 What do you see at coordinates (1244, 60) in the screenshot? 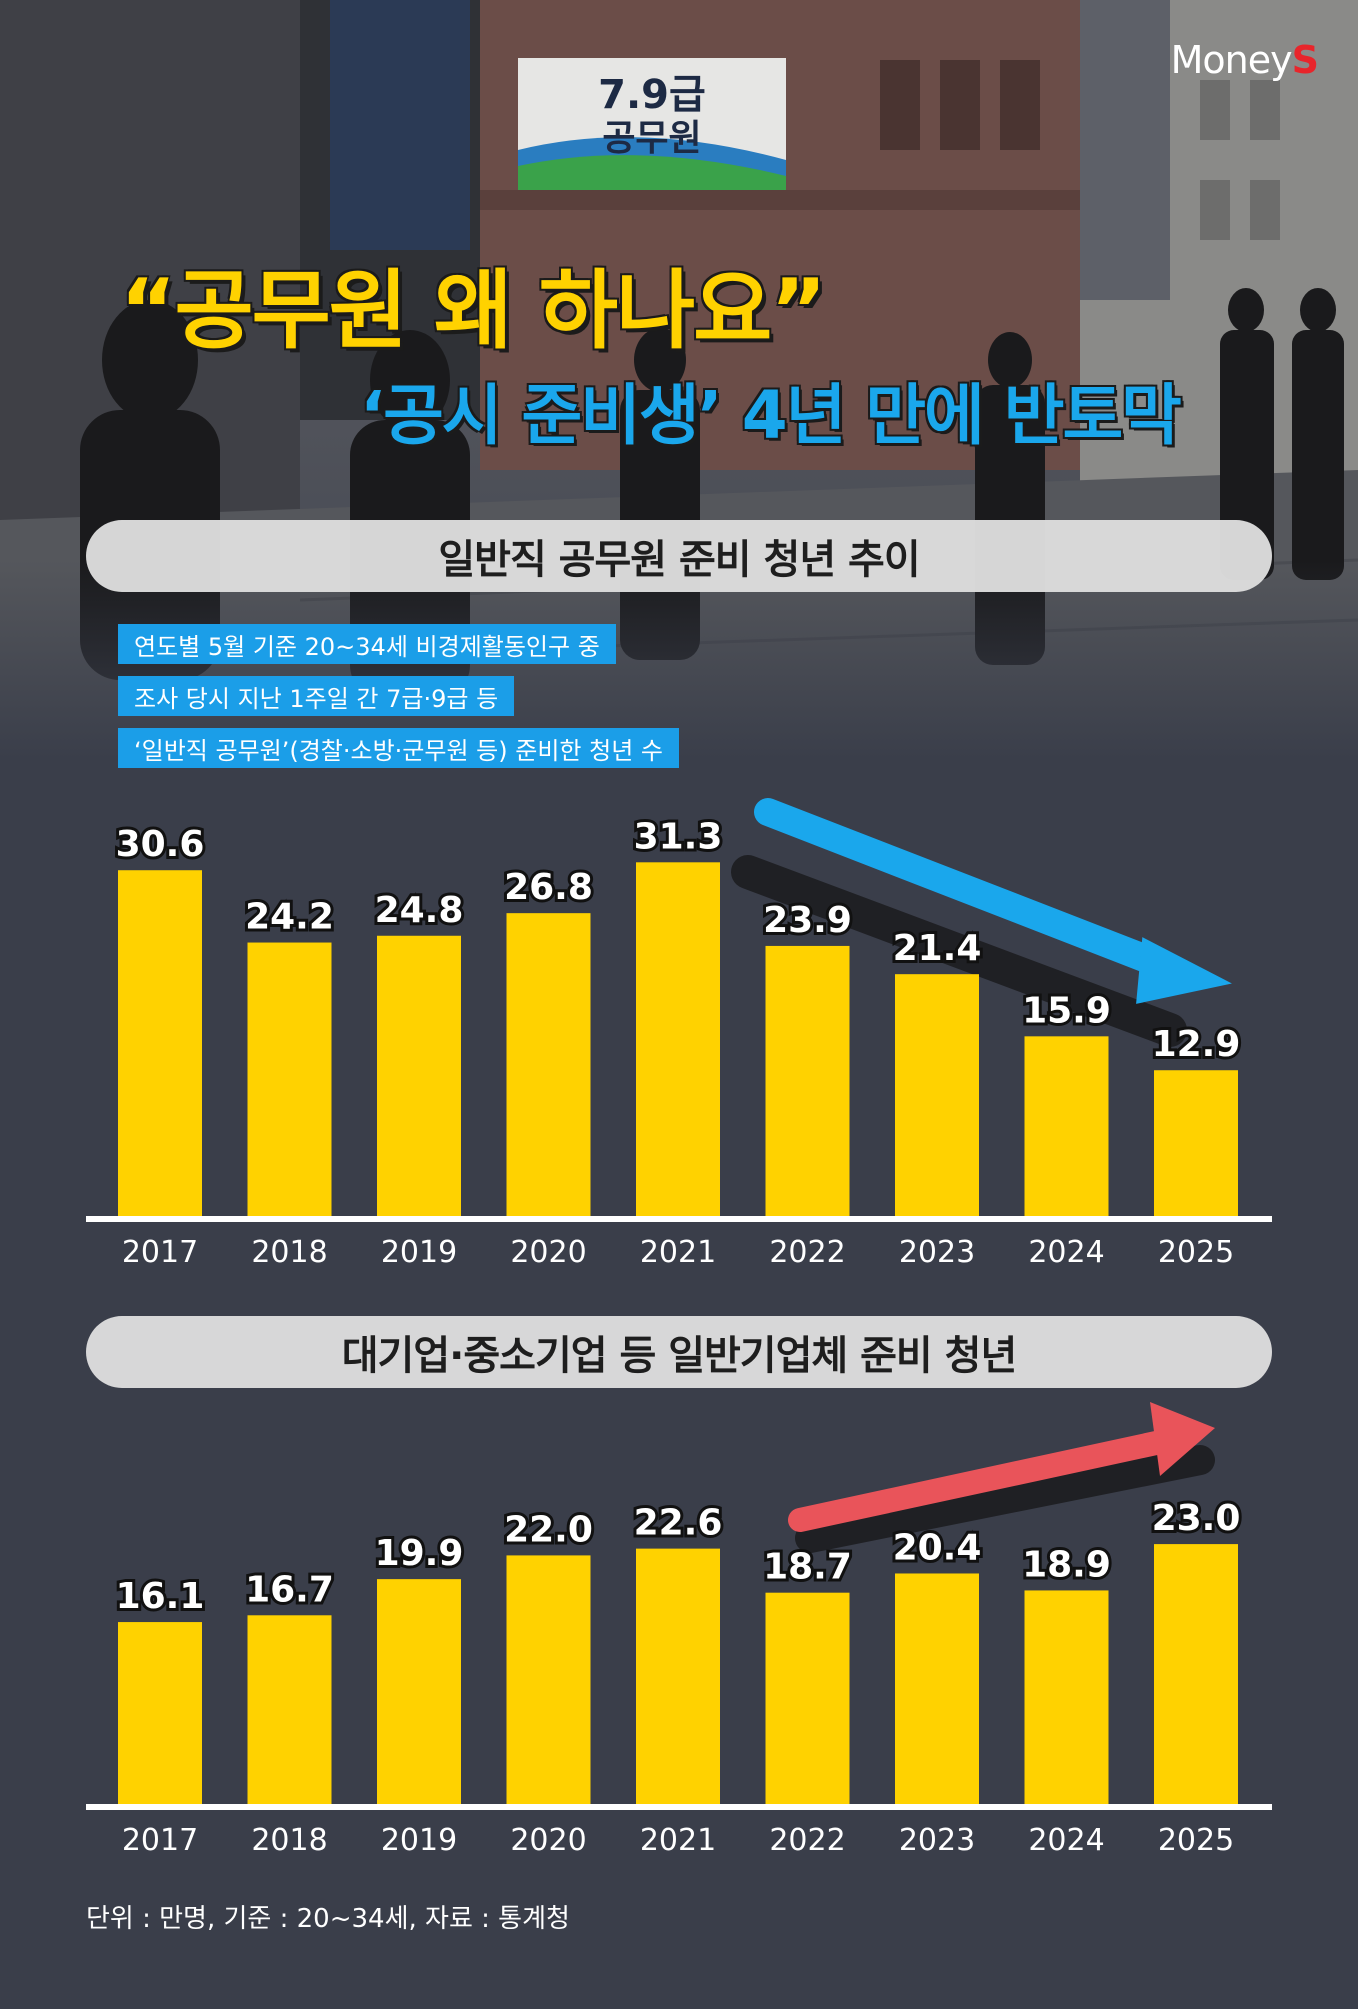
I see `moneys-logo: MoneyS` at bounding box center [1244, 60].